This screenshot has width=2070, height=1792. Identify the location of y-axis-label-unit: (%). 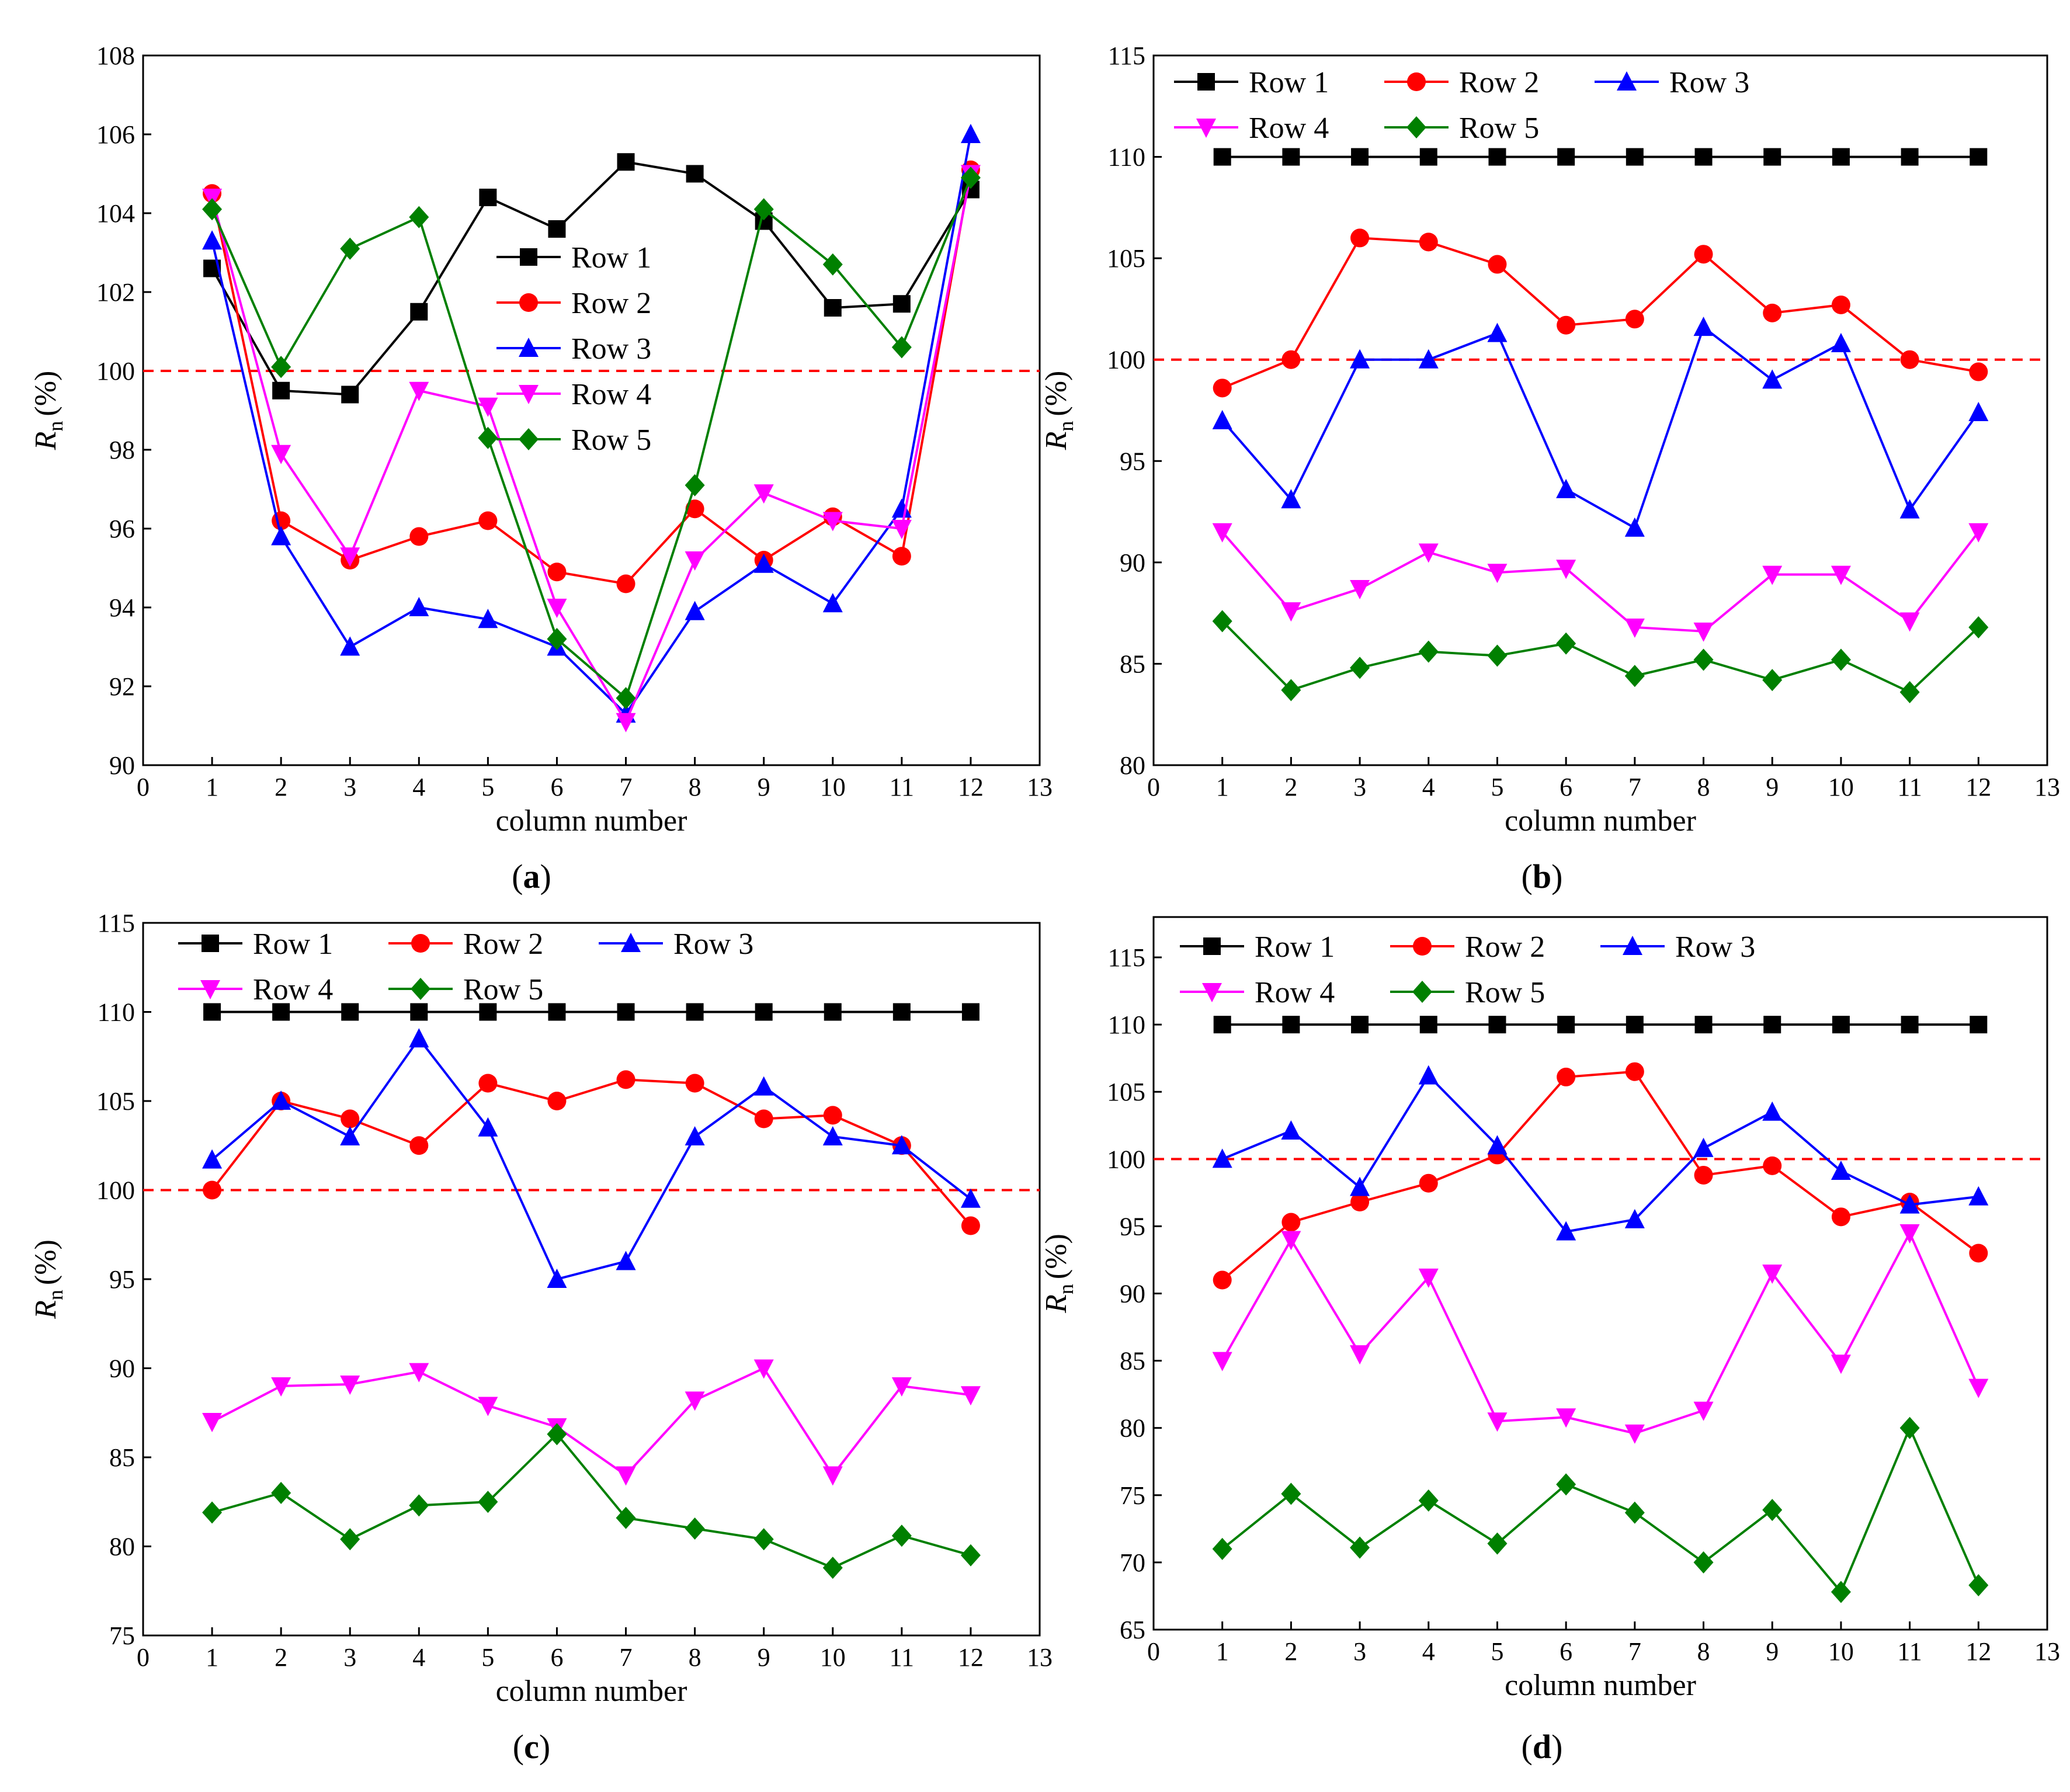
(1056, 1256).